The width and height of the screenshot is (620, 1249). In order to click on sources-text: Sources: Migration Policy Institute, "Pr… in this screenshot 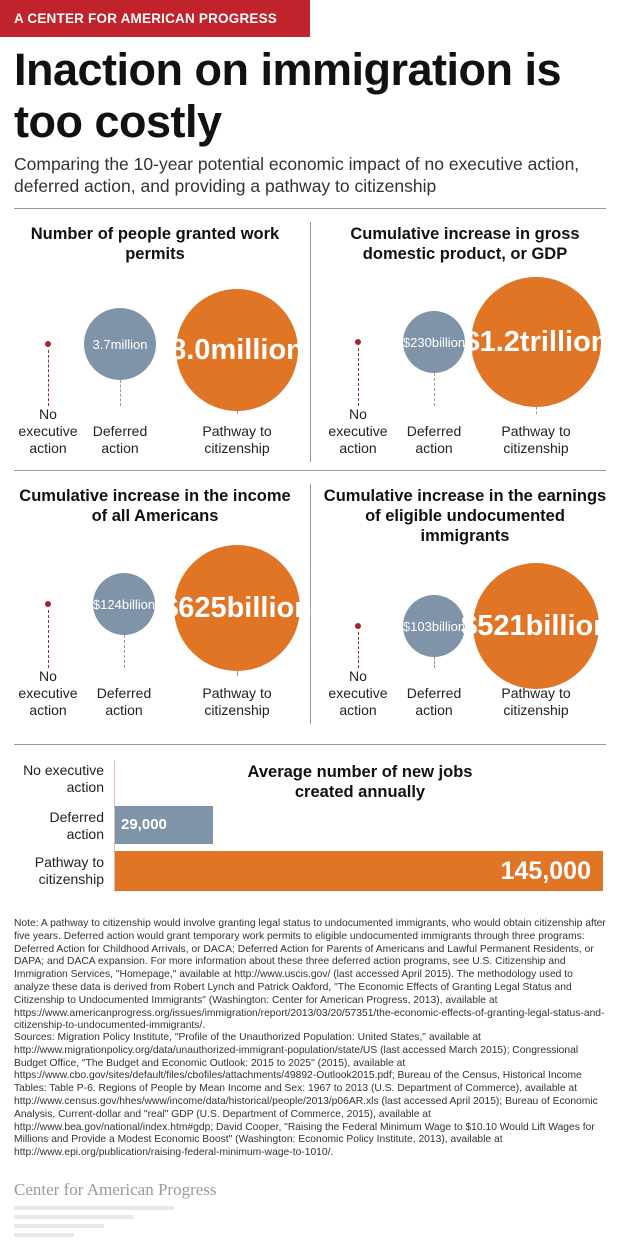, I will do `click(306, 1095)`.